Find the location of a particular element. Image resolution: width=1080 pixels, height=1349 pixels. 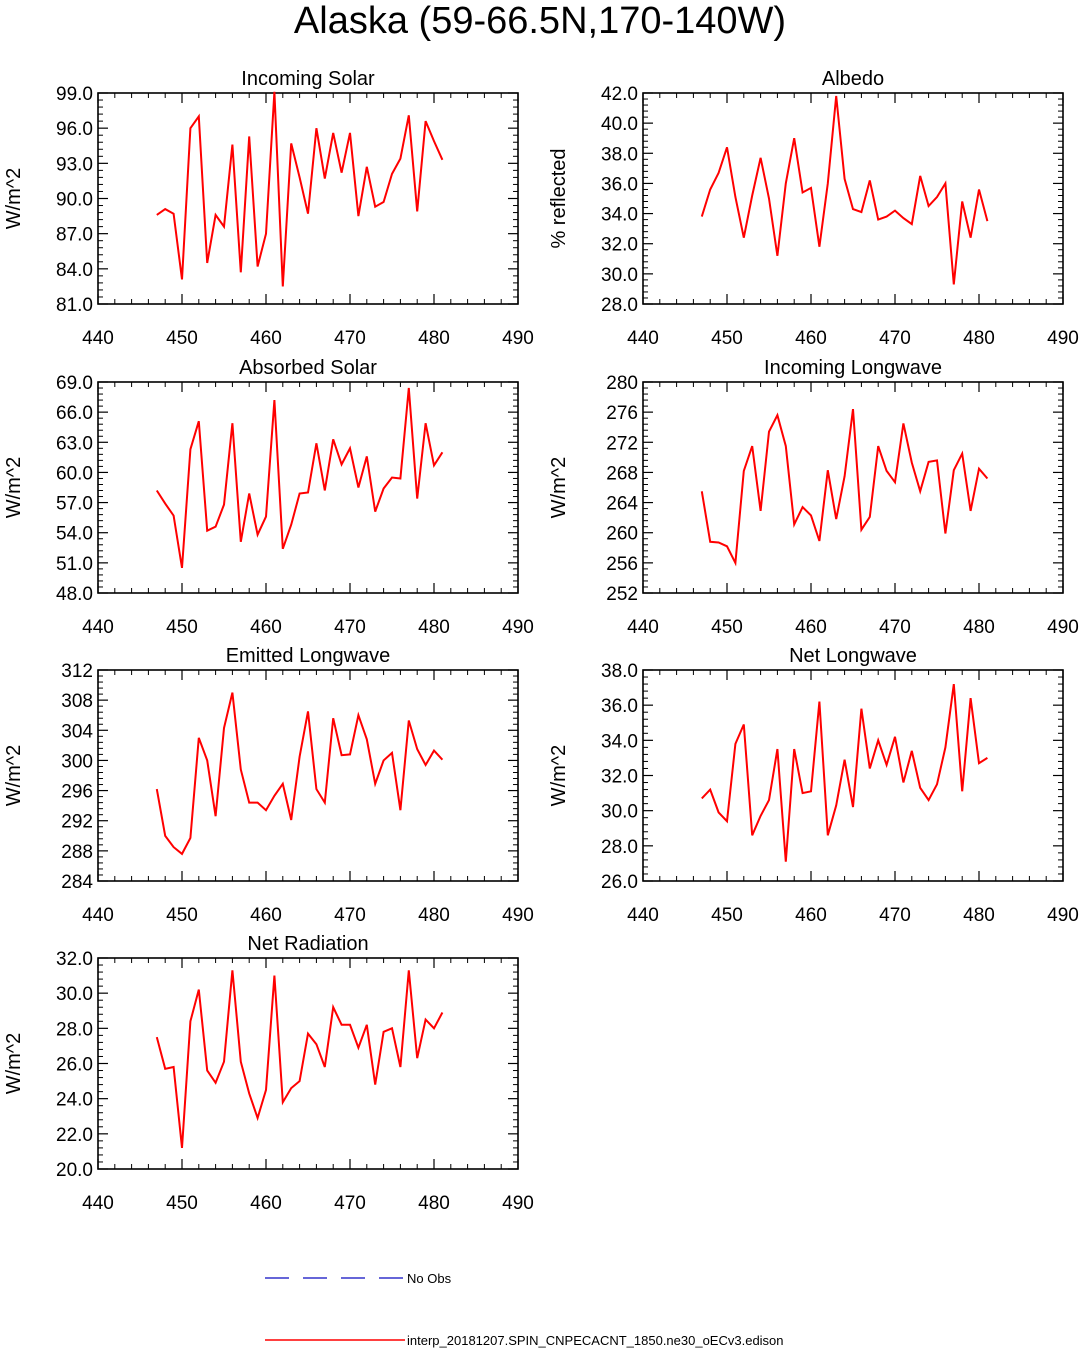

y-tick-label: 264 is located at coordinates (622, 504).